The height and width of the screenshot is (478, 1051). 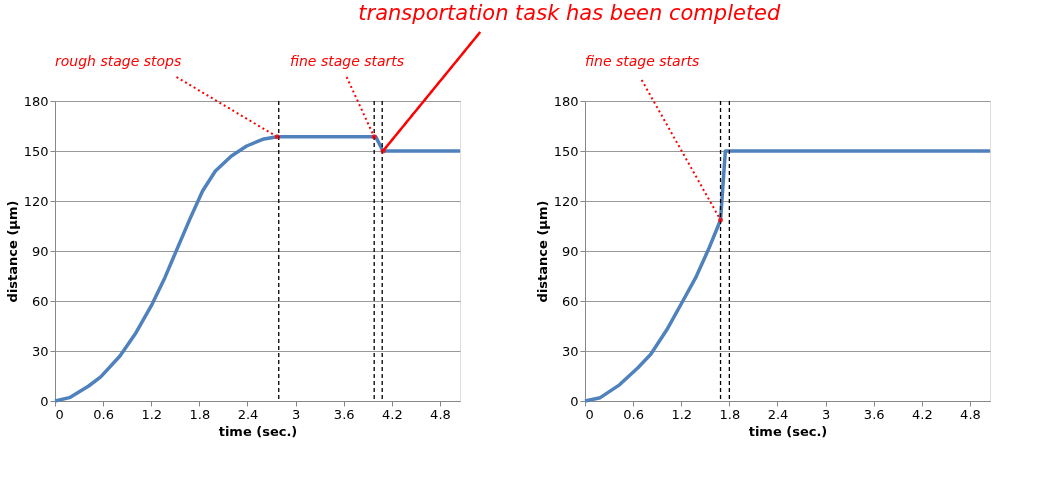 I want to click on annotation: rough stage stops, so click(x=118, y=61).